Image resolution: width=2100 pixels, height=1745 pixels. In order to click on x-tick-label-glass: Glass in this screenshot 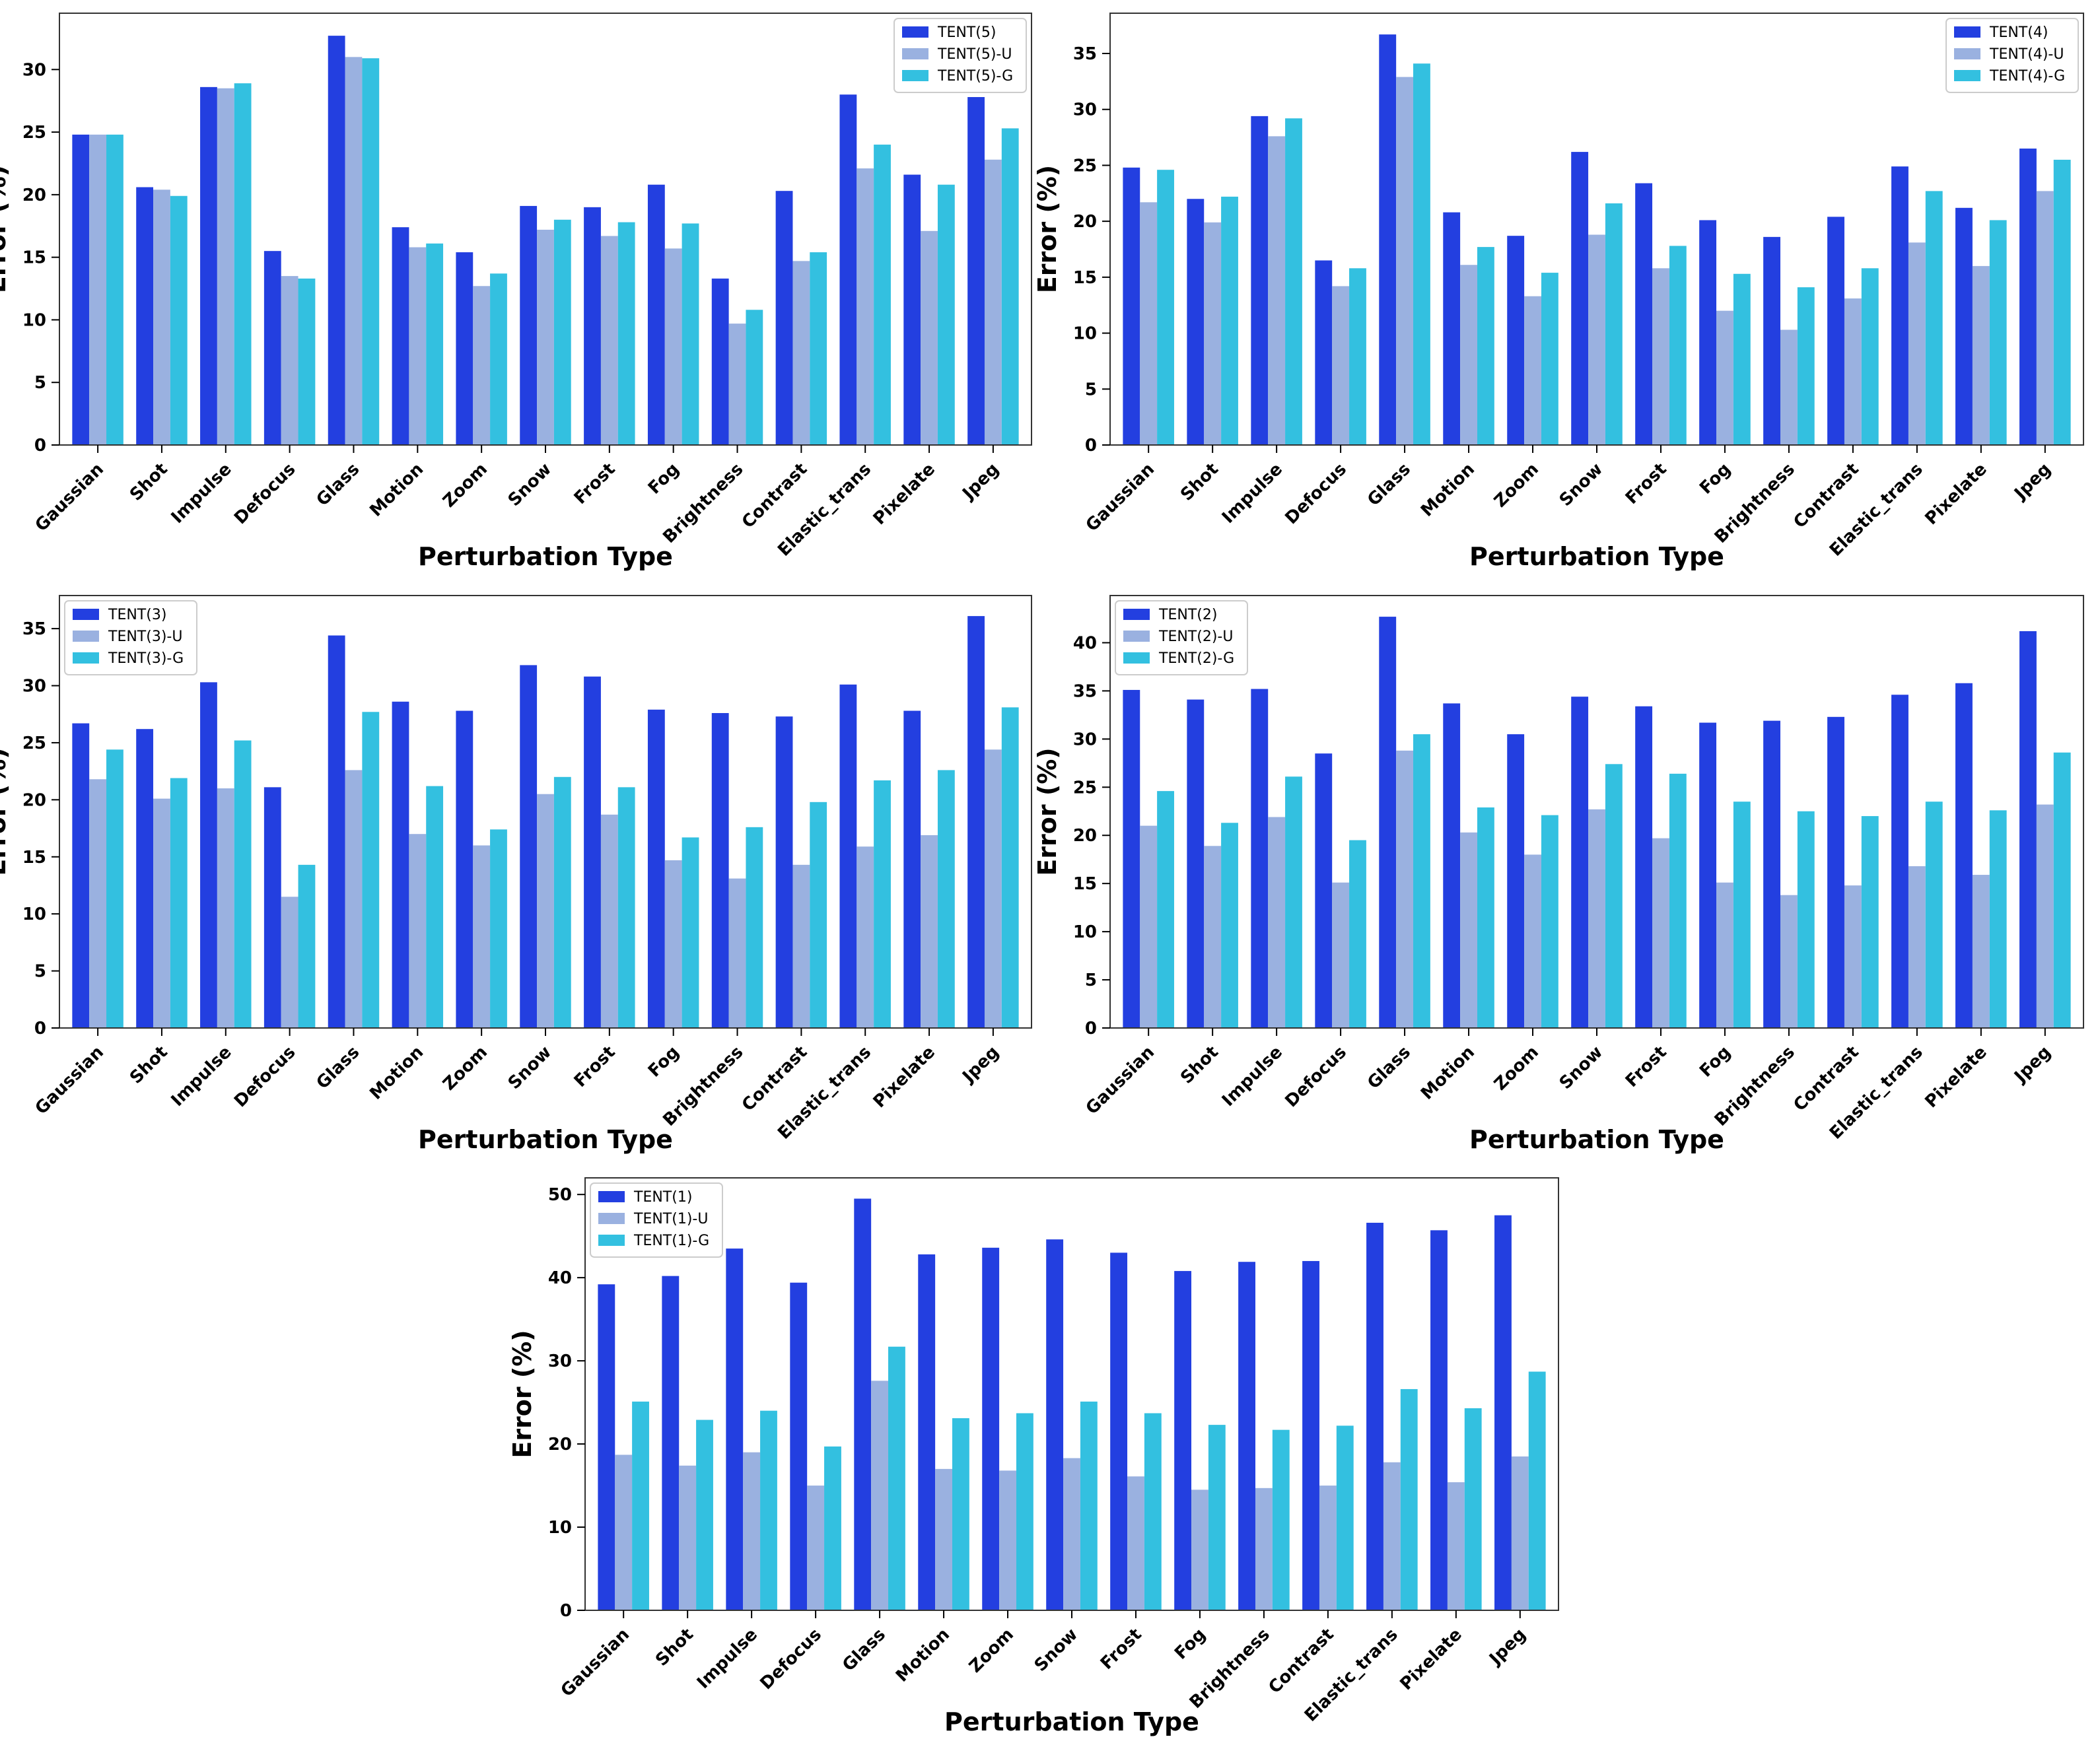, I will do `click(338, 485)`.